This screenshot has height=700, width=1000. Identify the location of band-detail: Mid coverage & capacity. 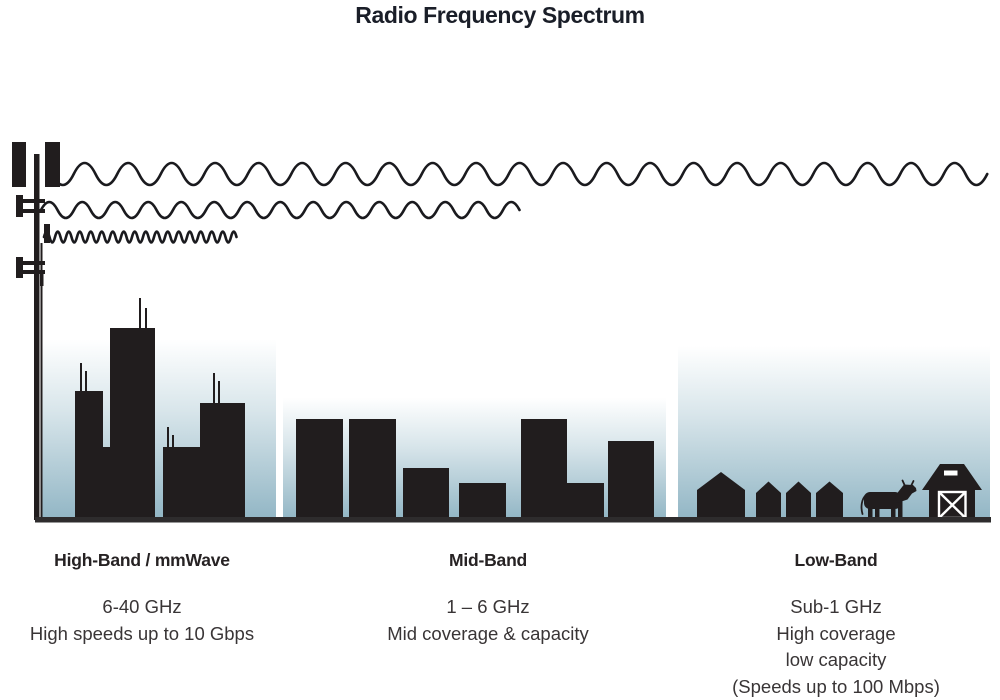
(488, 633).